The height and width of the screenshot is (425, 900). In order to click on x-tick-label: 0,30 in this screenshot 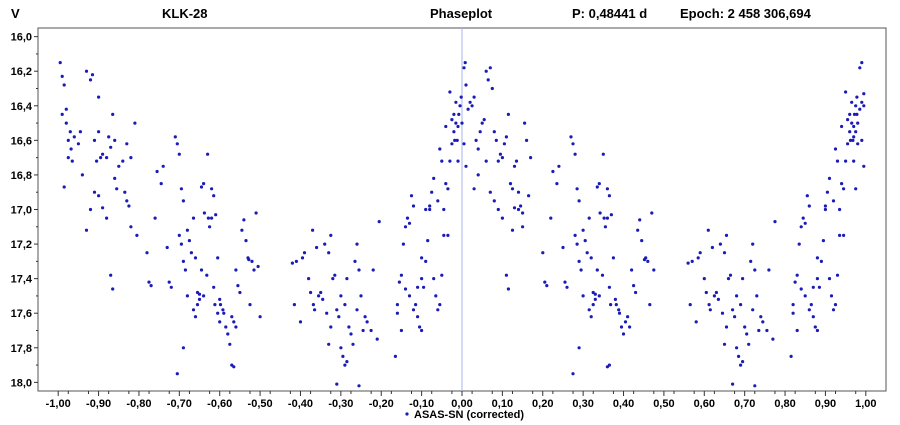, I will do `click(582, 404)`.